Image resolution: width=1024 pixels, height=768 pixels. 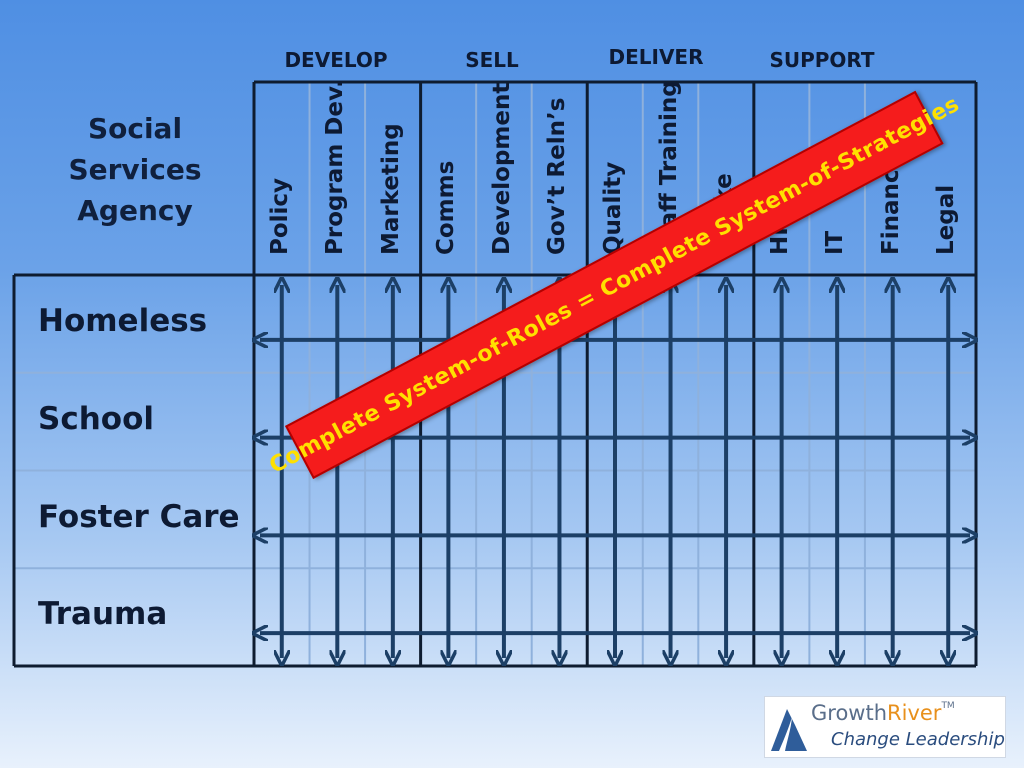 What do you see at coordinates (103, 614) in the screenshot?
I see `row-label: Trauma` at bounding box center [103, 614].